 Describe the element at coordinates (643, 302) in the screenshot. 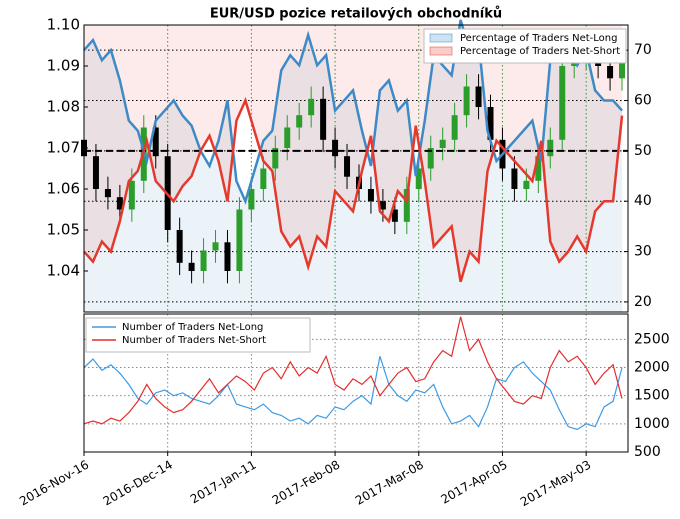

I see `y2-tick-label: 20` at that location.